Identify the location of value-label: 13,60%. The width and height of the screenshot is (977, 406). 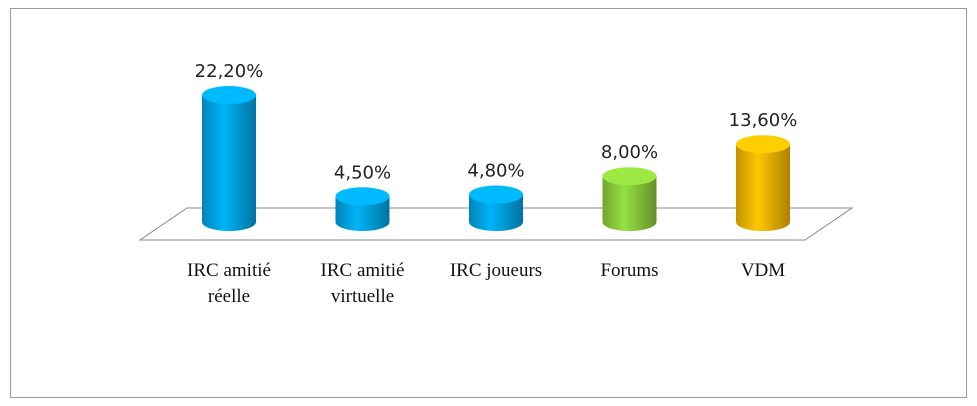
(763, 120).